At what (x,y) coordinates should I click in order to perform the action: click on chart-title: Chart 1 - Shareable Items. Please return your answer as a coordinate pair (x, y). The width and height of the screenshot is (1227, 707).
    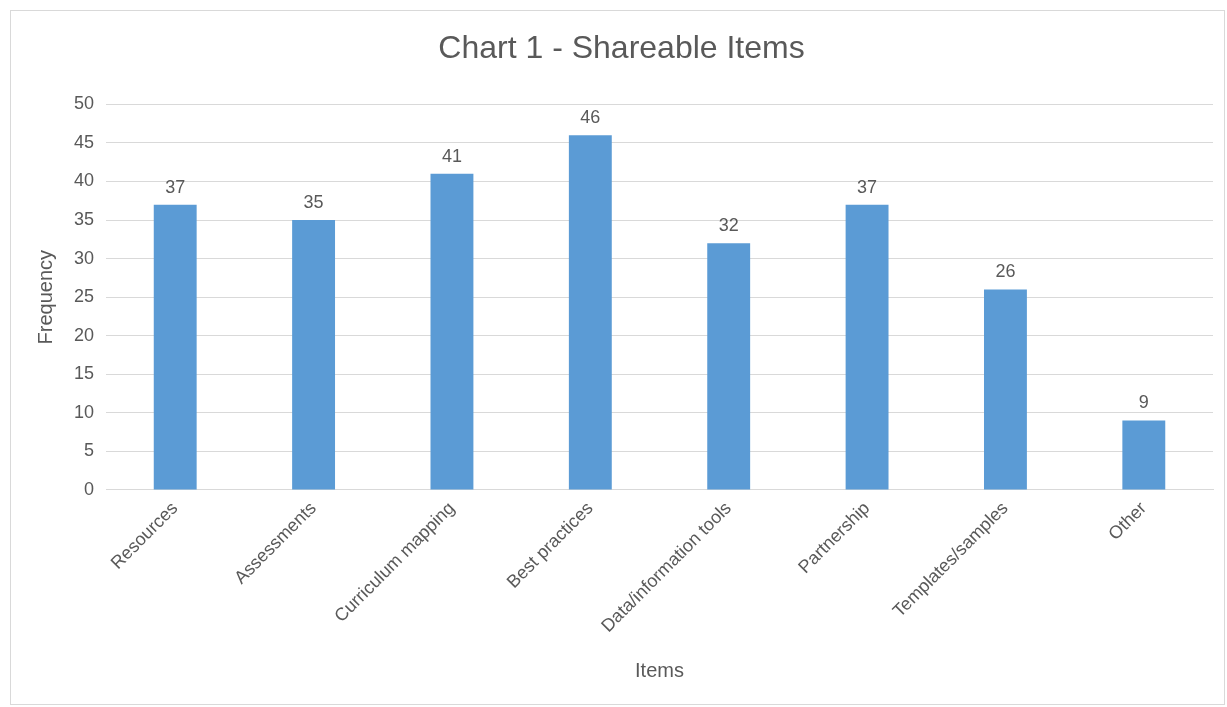
    Looking at the image, I should click on (621, 47).